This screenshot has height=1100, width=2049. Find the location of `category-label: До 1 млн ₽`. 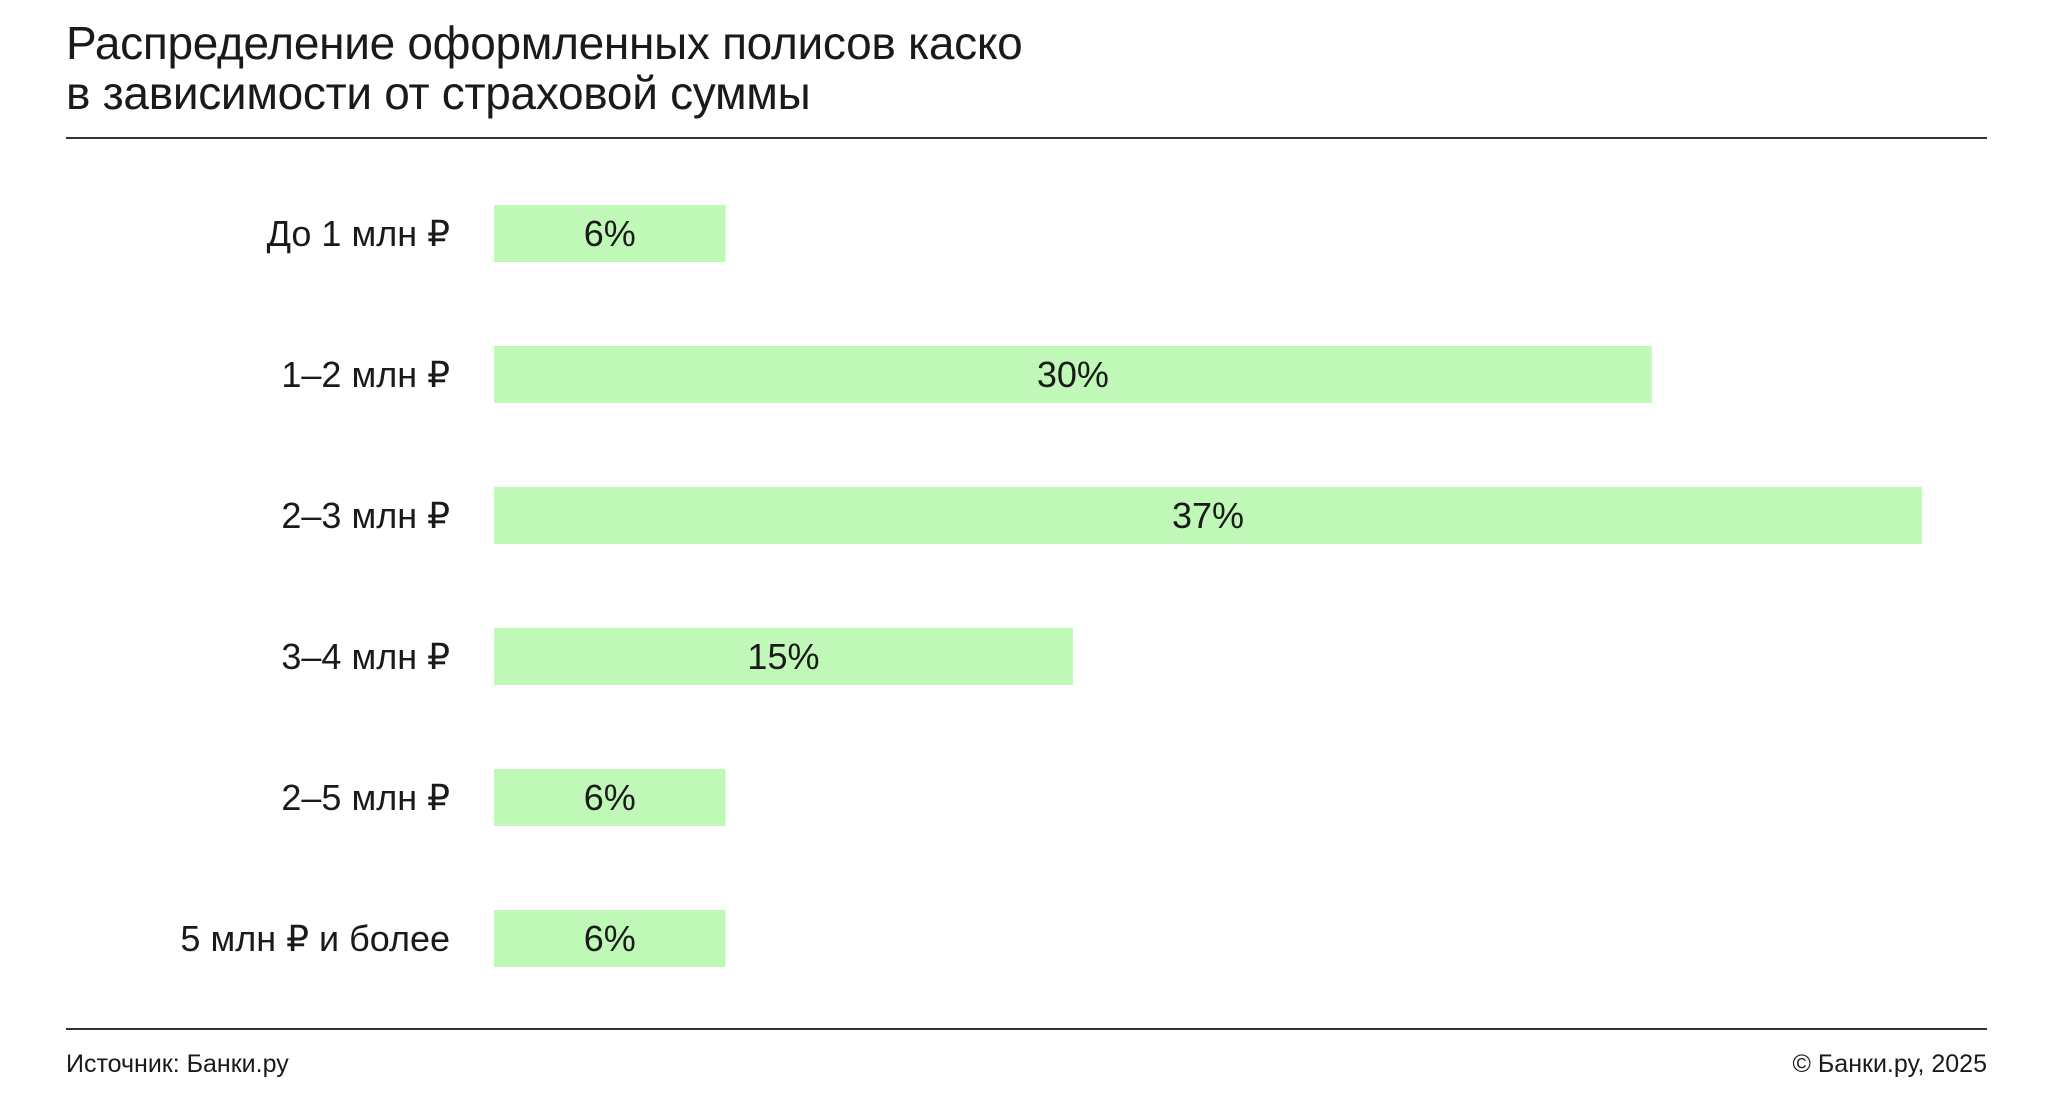

category-label: До 1 млн ₽ is located at coordinates (358, 233).